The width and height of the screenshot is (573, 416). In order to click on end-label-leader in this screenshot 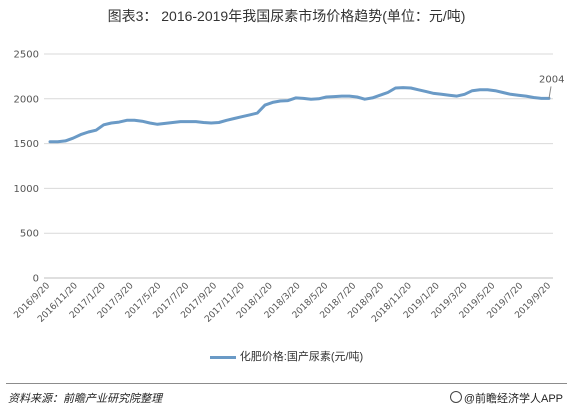, I will do `click(550, 92)`.